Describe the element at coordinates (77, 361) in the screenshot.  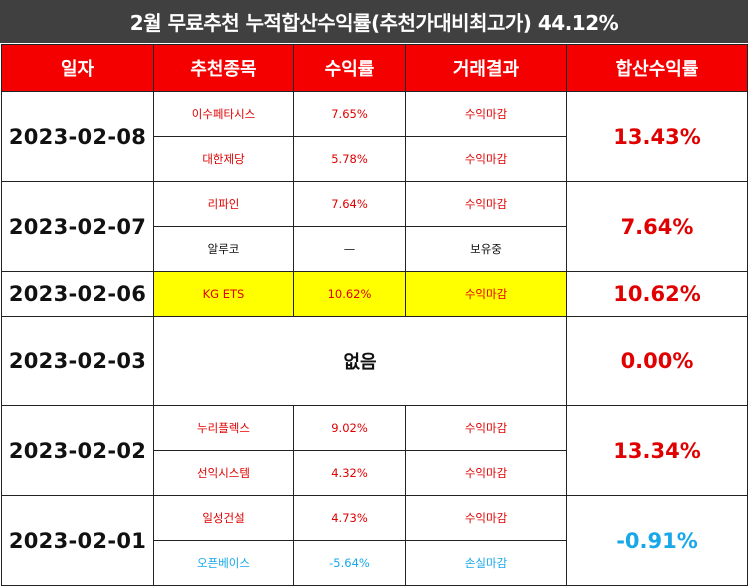
I see `date-cell: 2023-02-03` at that location.